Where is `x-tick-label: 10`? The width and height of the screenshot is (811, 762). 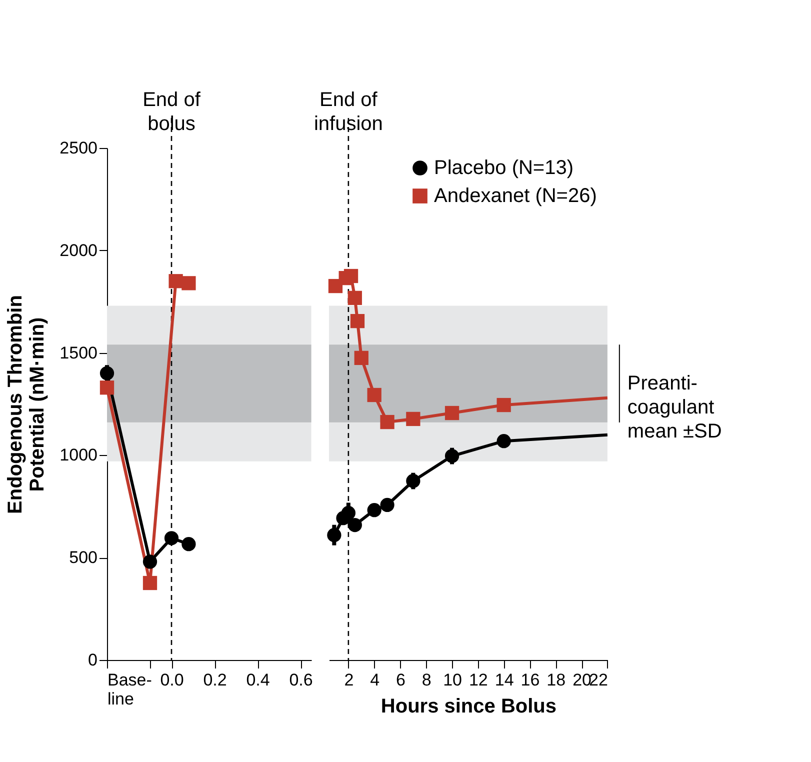
x-tick-label: 10 is located at coordinates (452, 680).